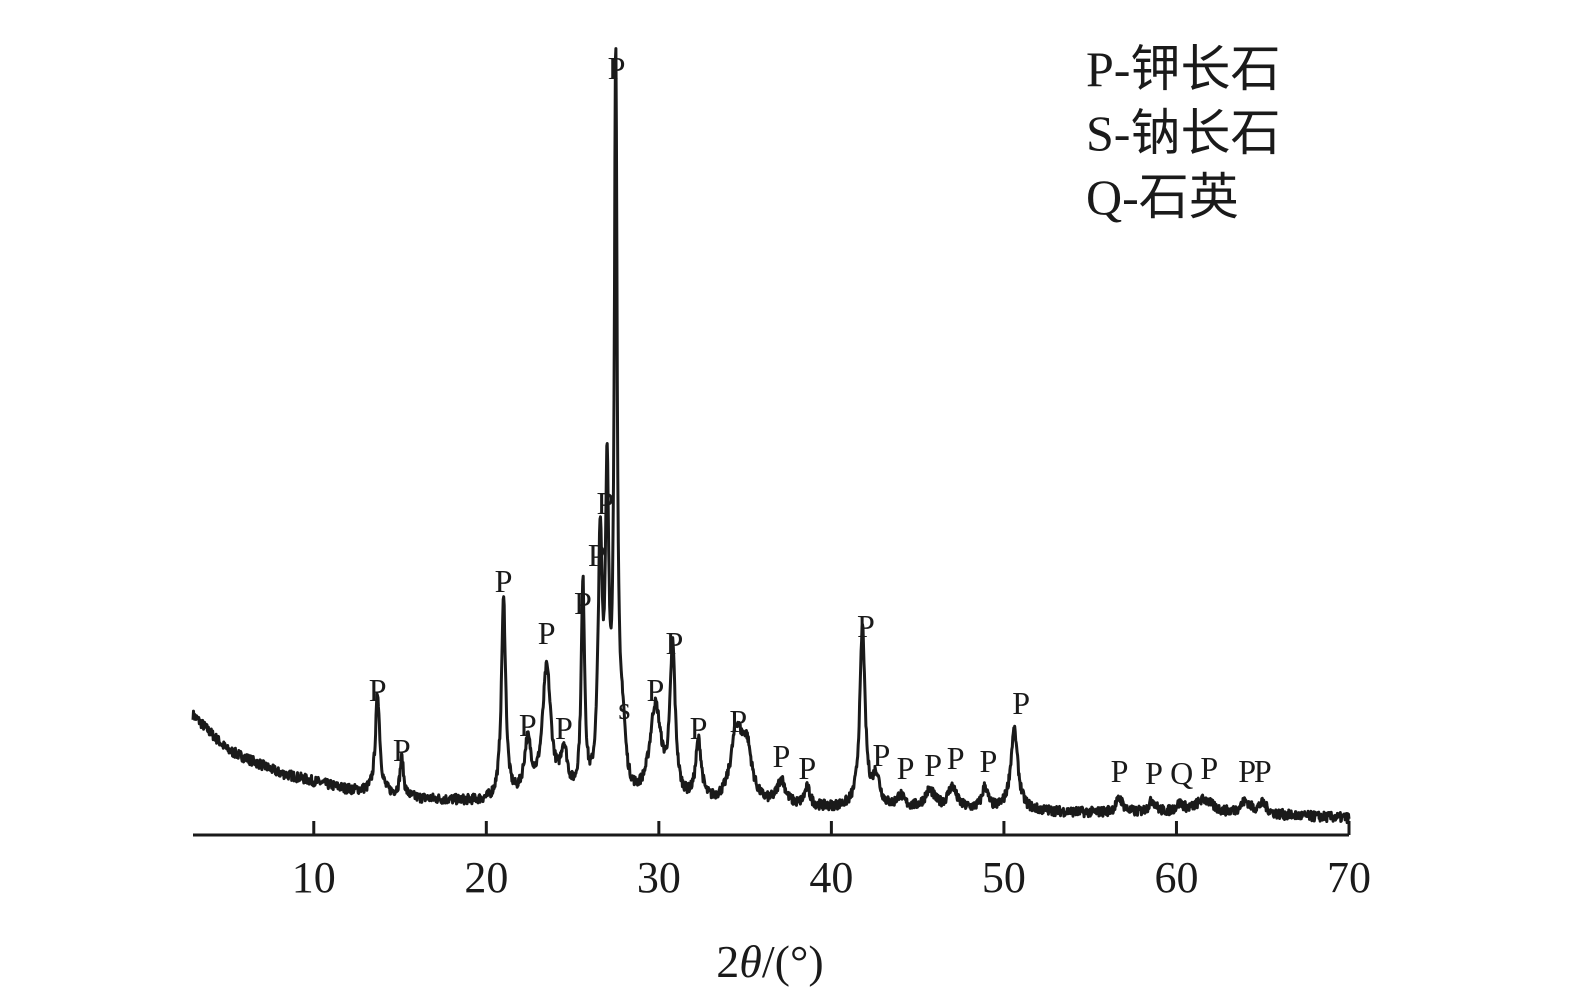  What do you see at coordinates (750, 961) in the screenshot?
I see `x-axis-title-theta: θ` at bounding box center [750, 961].